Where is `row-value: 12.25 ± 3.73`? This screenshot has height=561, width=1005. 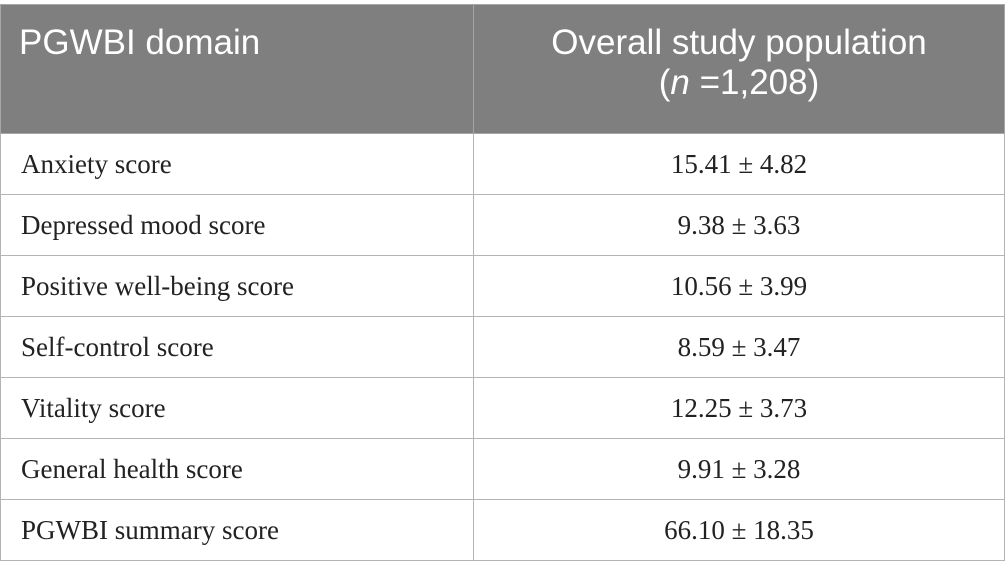 row-value: 12.25 ± 3.73 is located at coordinates (739, 408).